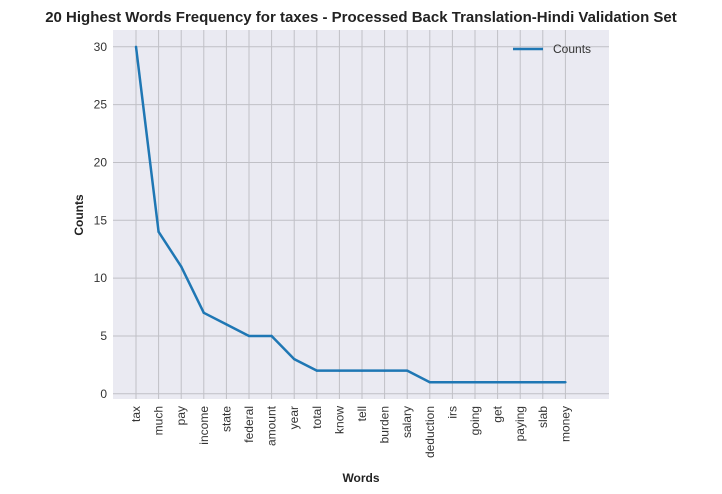 This screenshot has height=494, width=722. I want to click on x-tick-label: tell, so click(362, 413).